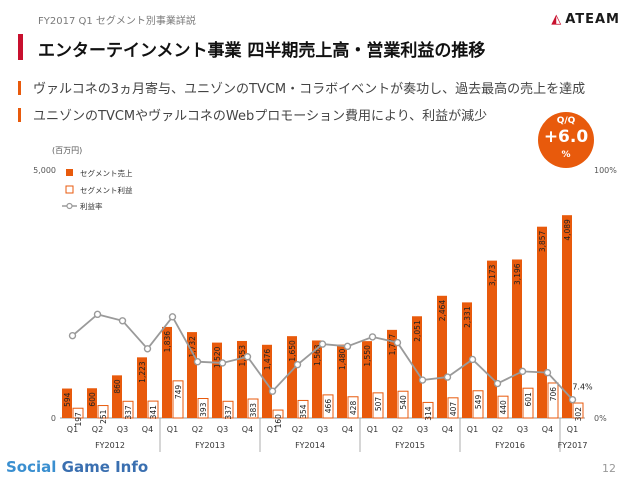 This screenshot has height=480, width=640. I want to click on sales-value-label: 1,563, so click(317, 355).